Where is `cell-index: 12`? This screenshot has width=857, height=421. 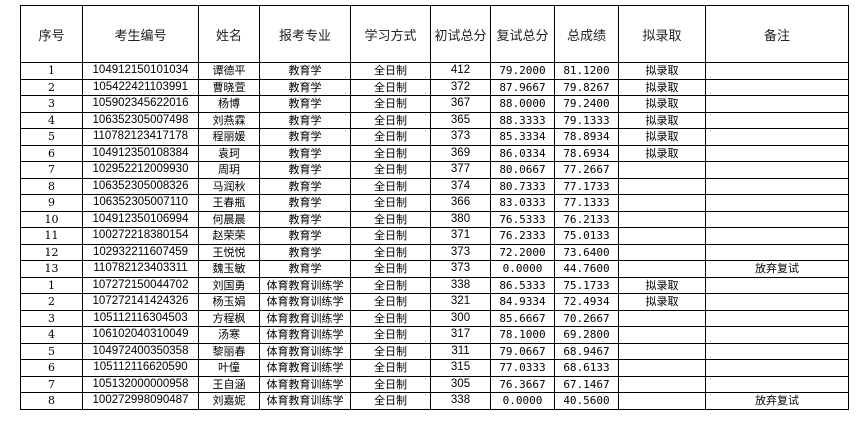
cell-index: 12 is located at coordinates (51, 252).